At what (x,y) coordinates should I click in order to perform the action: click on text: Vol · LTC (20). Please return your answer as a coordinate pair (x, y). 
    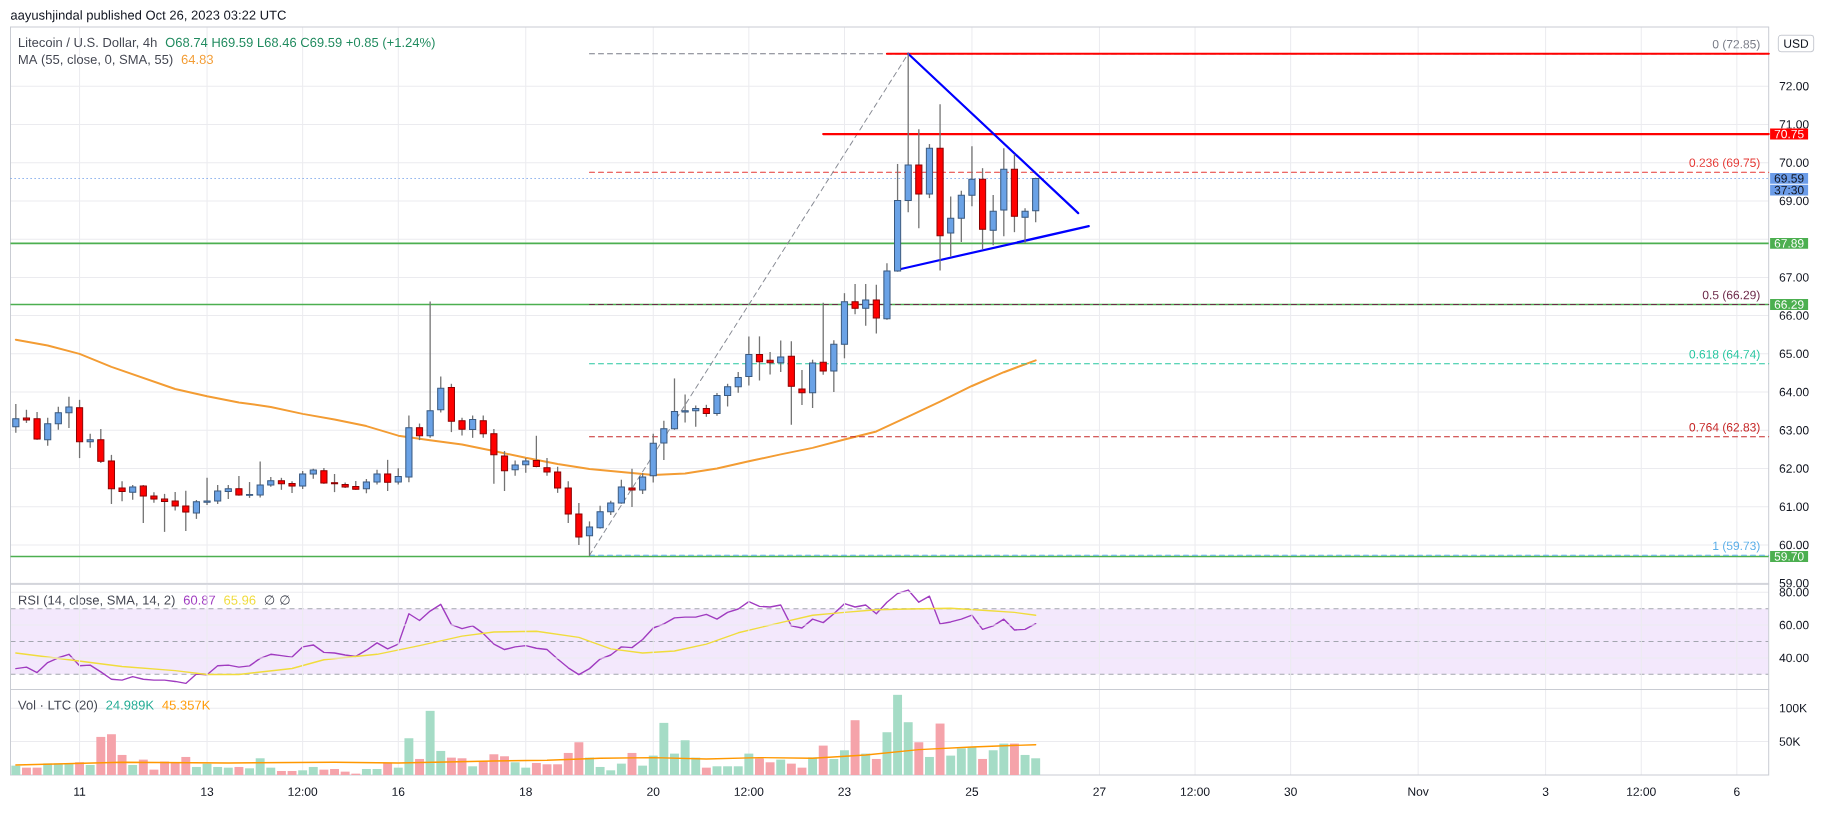
    Looking at the image, I should click on (57, 706).